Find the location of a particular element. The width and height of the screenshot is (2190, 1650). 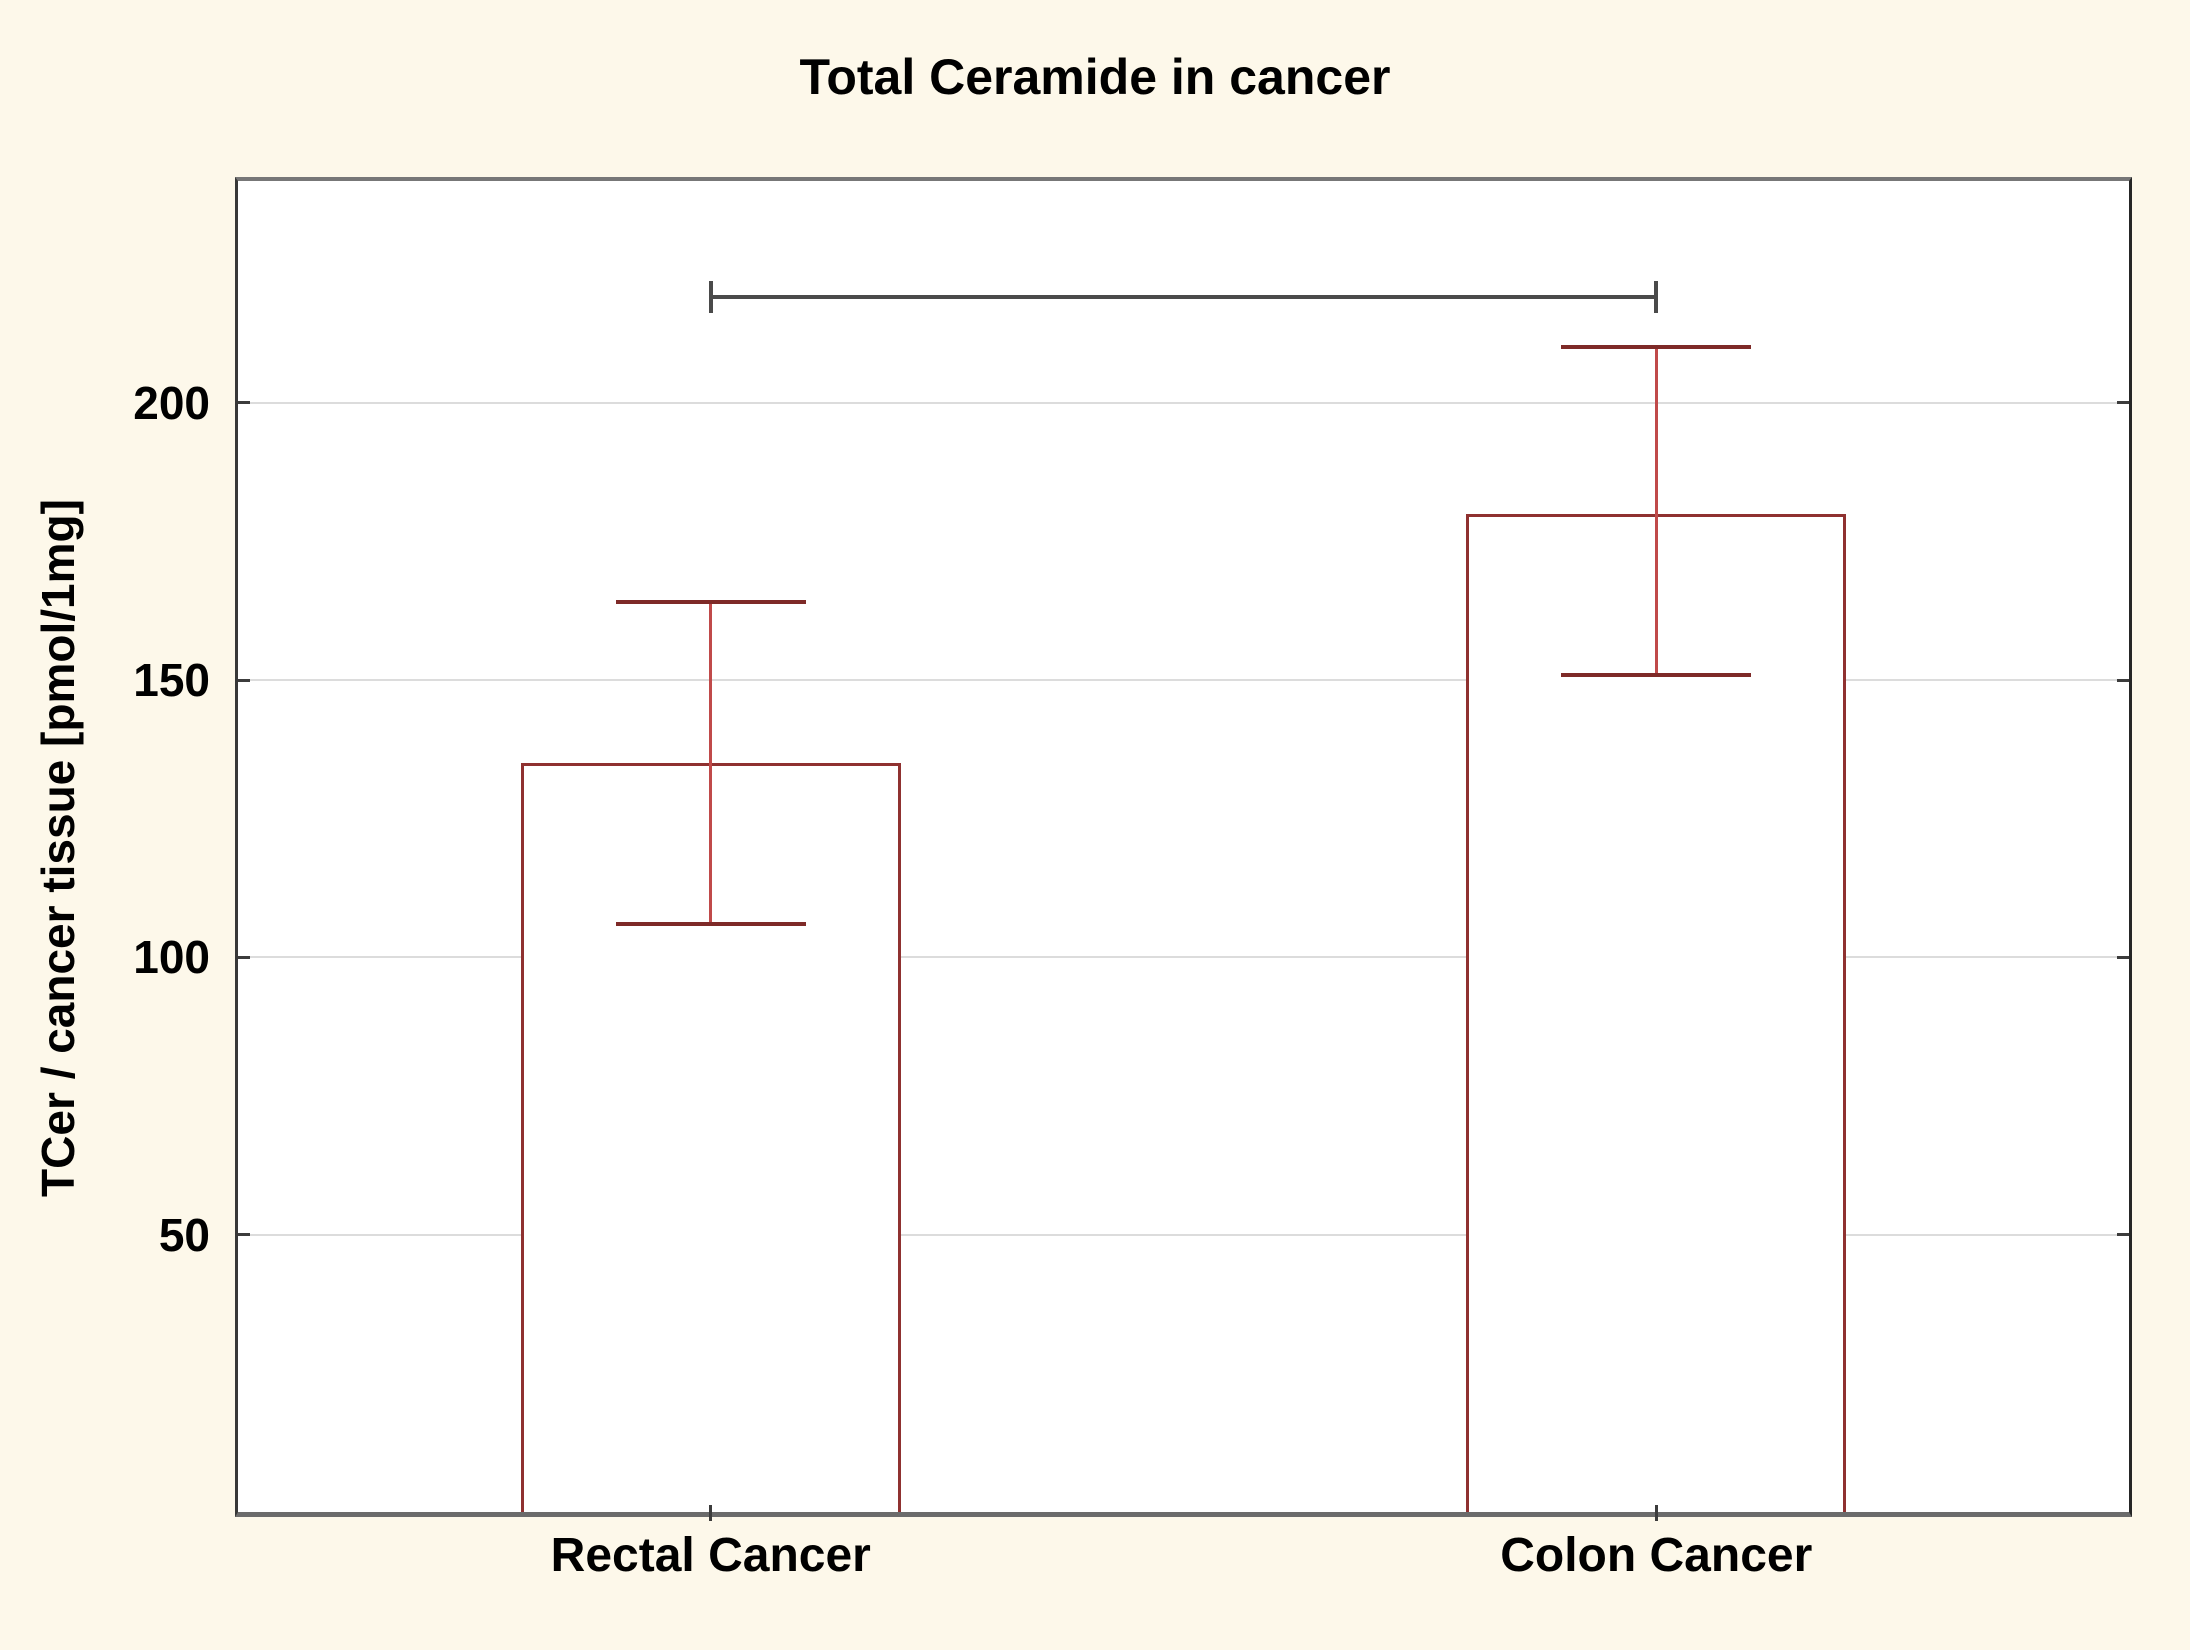

x-axis-tick-rectal-cancer is located at coordinates (711, 1513).